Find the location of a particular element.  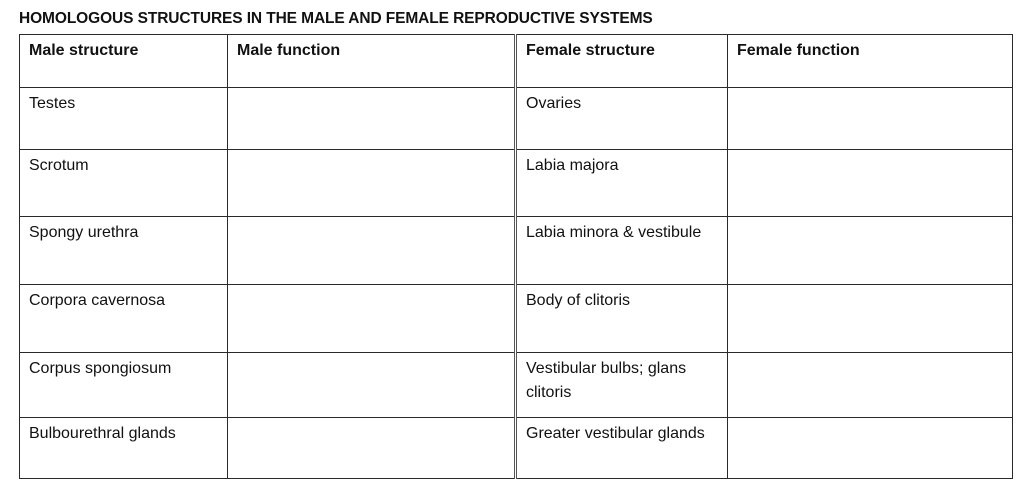

male-structure-cell: Testes is located at coordinates (123, 118).